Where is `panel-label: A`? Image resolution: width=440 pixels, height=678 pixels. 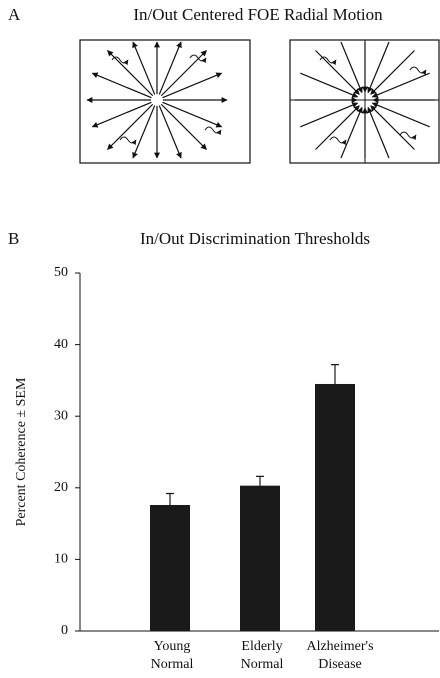
panel-label: A is located at coordinates (14, 14).